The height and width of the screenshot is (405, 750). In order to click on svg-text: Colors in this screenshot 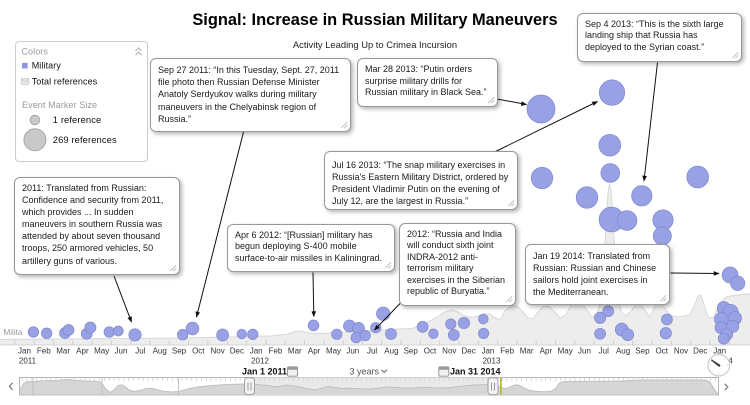, I will do `click(34, 52)`.